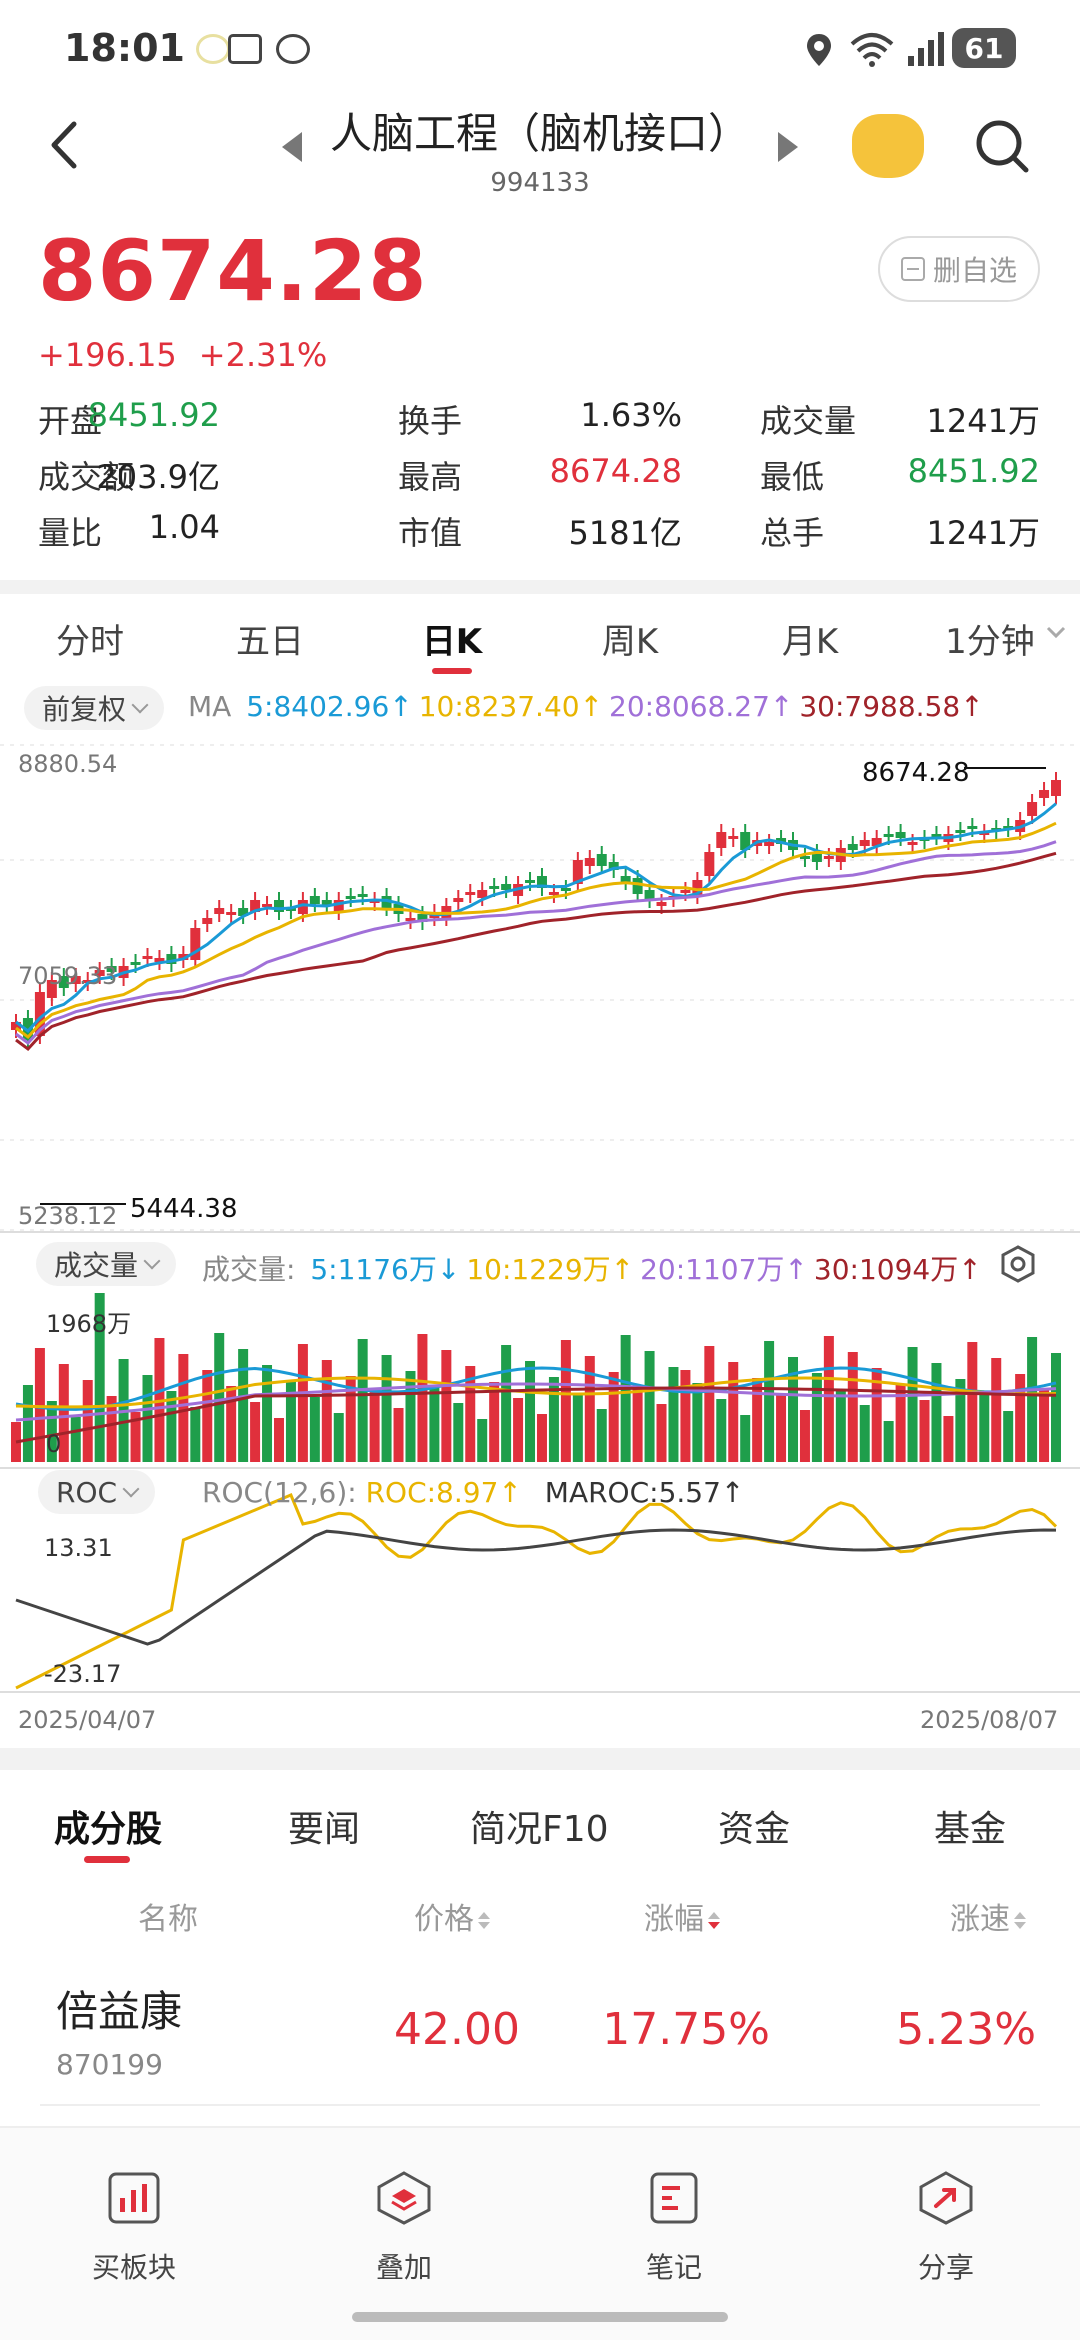 This screenshot has width=1080, height=2340. I want to click on volume-ma-legend: 成交量: 5:1176万↓ 10:1229万↑ 20:1107万↑ 30:1094万↑, so click(592, 1268).